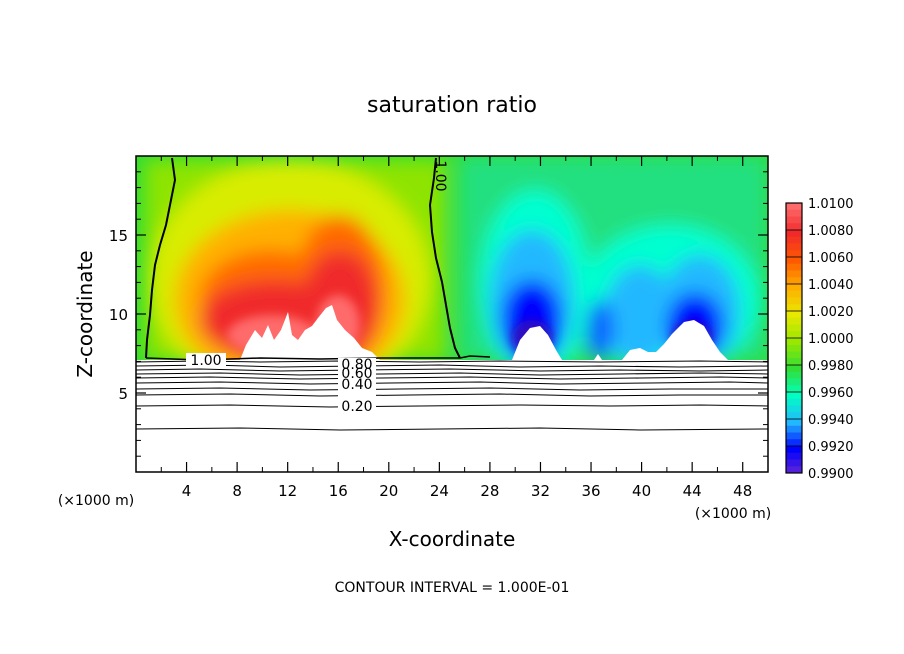 The image size is (904, 654). I want to click on x-tick-label: 48, so click(742, 491).